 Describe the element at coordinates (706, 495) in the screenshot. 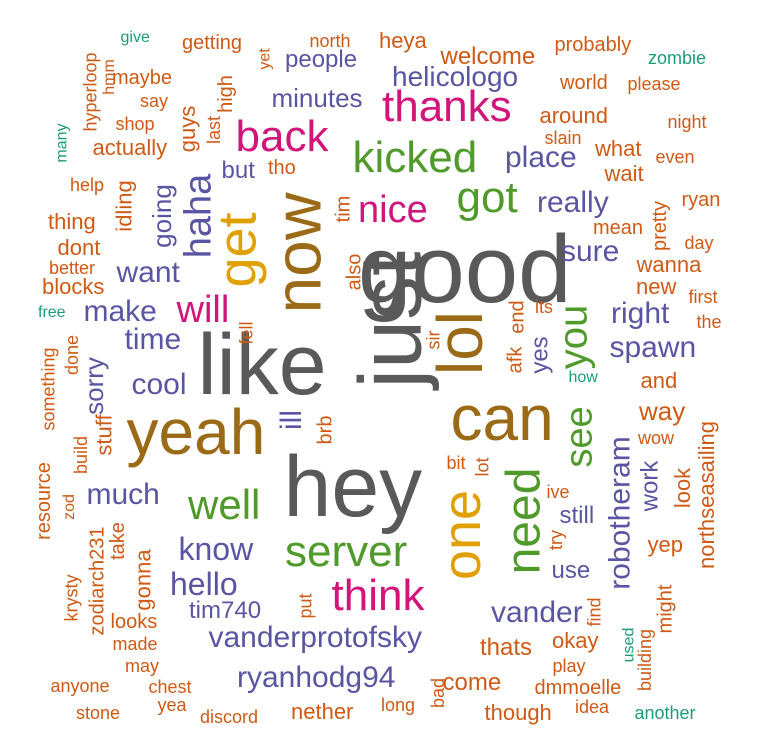

I see `word-northseasailing: northseasailing` at that location.